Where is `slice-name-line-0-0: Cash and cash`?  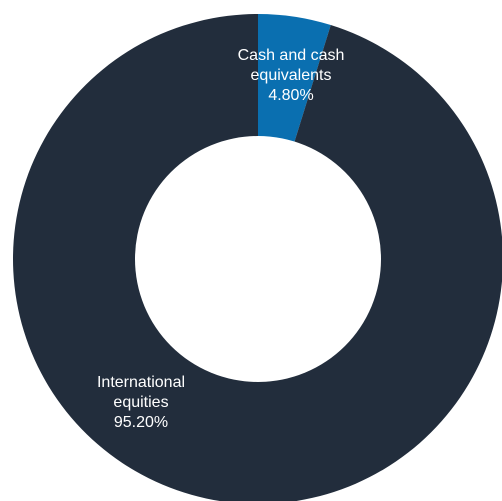
slice-name-line-0-0: Cash and cash is located at coordinates (291, 55).